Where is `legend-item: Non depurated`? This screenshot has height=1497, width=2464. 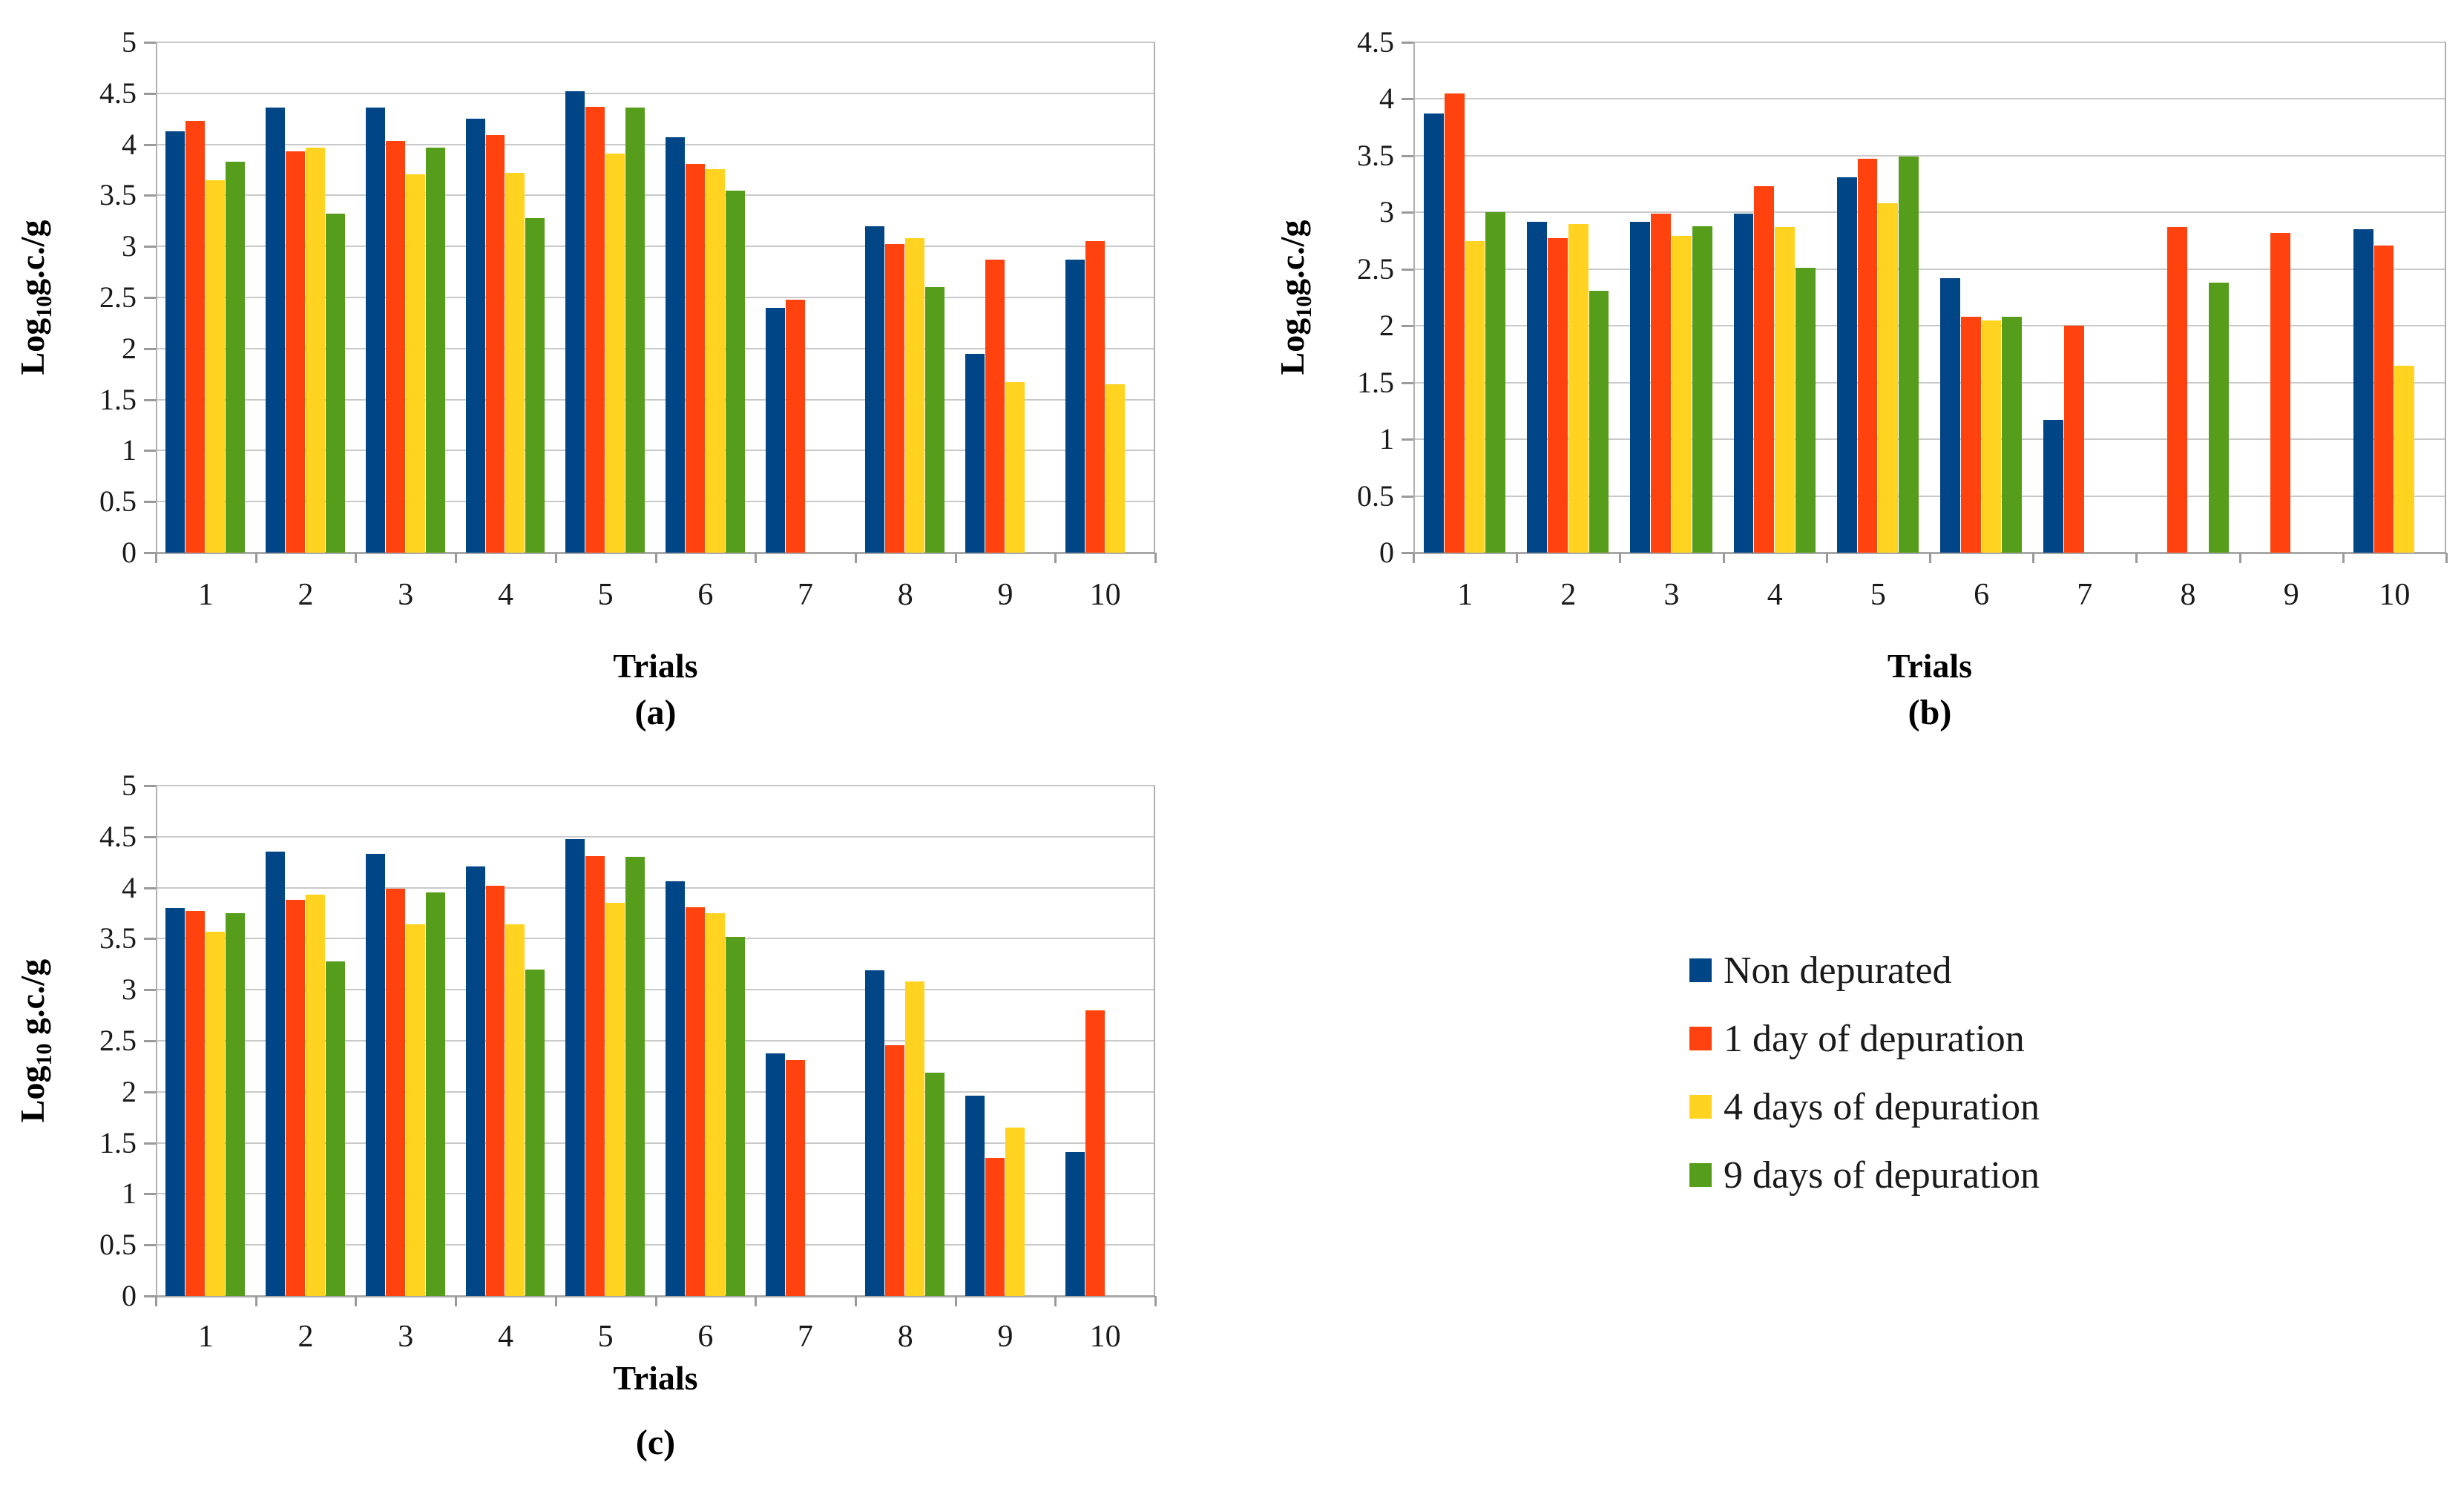
legend-item: Non depurated is located at coordinates (1864, 970).